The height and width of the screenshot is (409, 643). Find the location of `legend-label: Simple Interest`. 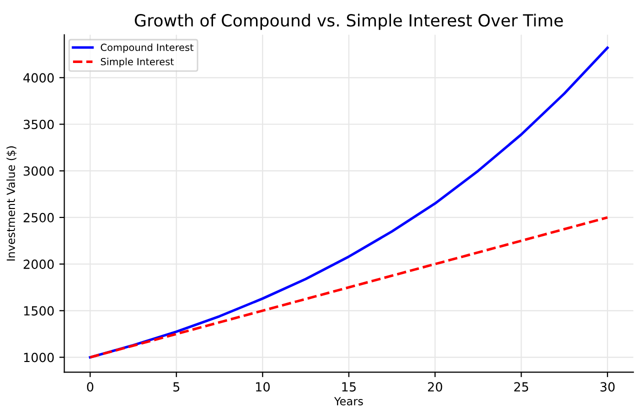

legend-label: Simple Interest is located at coordinates (137, 63).